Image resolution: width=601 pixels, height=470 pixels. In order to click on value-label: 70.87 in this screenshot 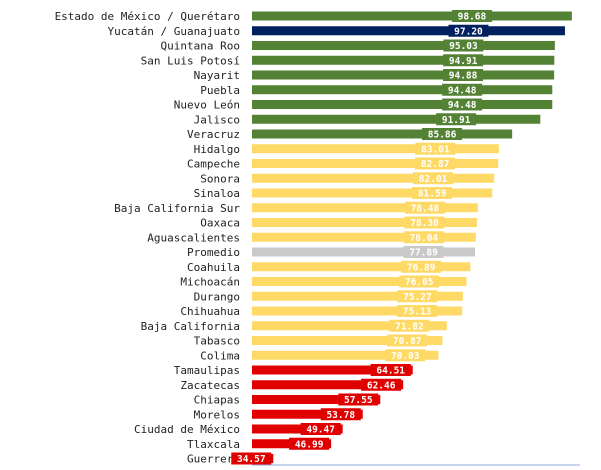, I will do `click(407, 341)`.